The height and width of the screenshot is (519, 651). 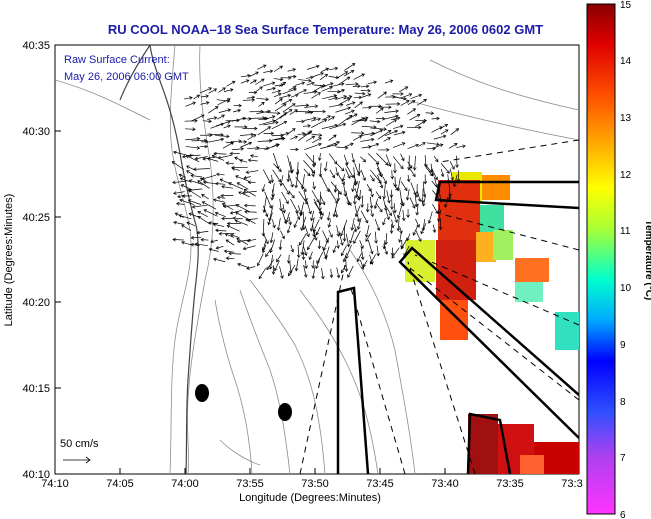 What do you see at coordinates (310, 498) in the screenshot?
I see `x-axis-label: Longitude (Degrees:Minutes)` at bounding box center [310, 498].